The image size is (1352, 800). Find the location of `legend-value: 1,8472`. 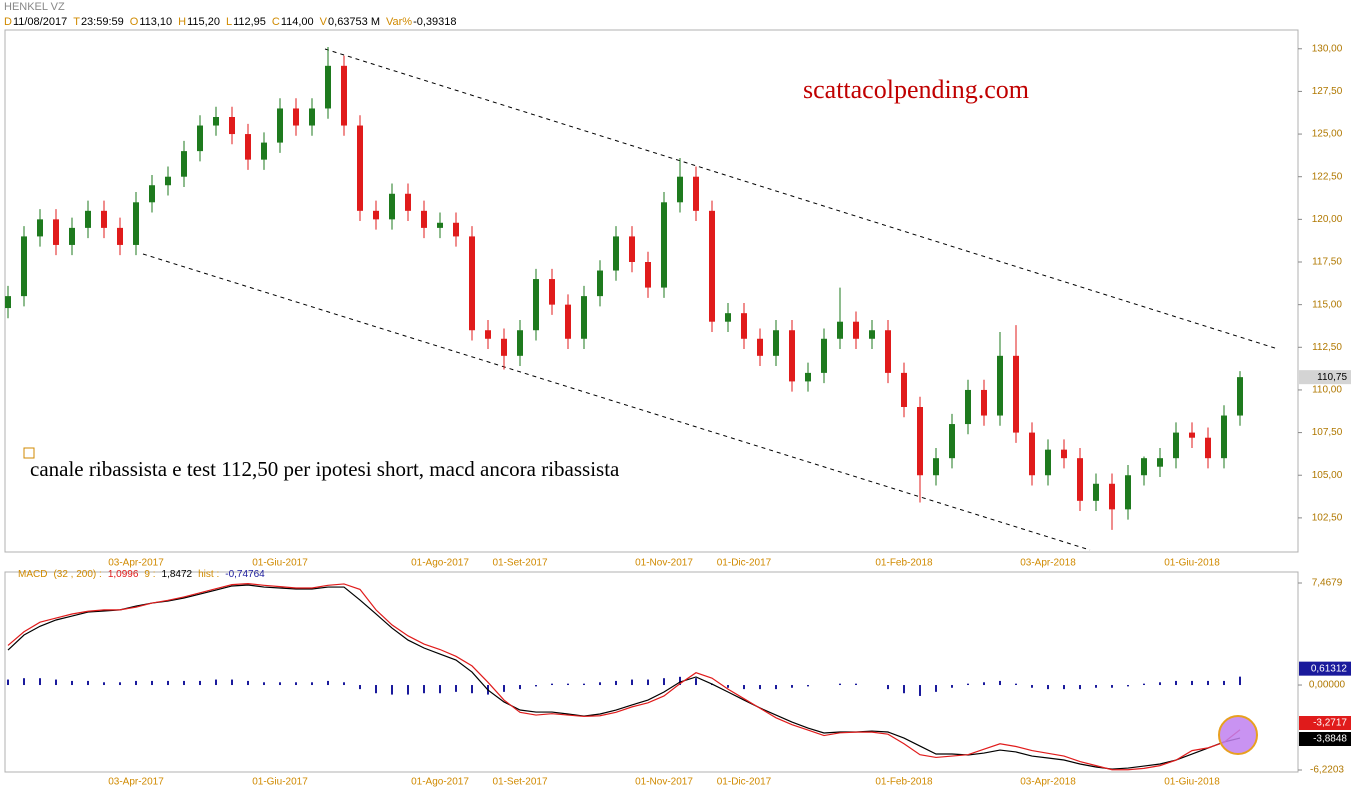

legend-value: 1,8472 is located at coordinates (177, 574).